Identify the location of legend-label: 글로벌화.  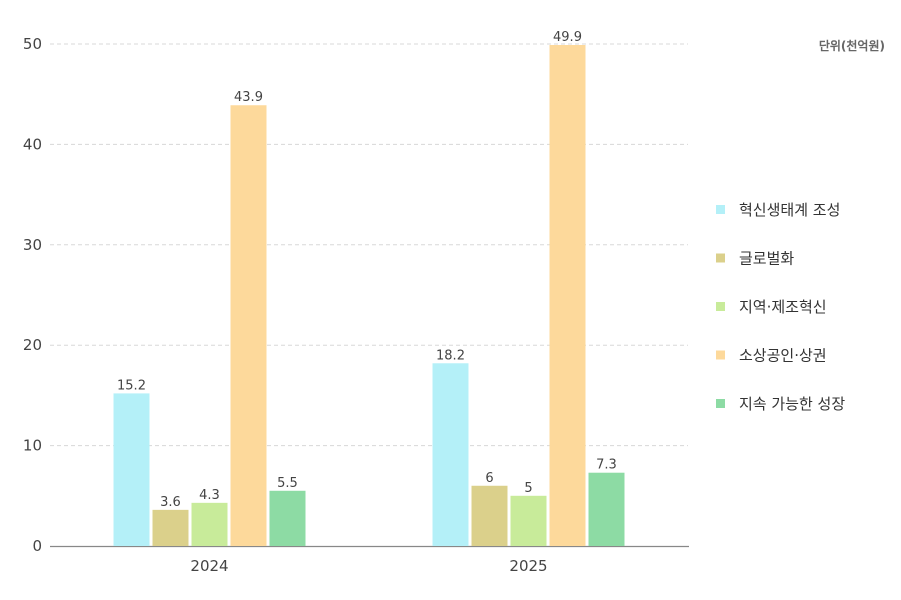
(766, 259).